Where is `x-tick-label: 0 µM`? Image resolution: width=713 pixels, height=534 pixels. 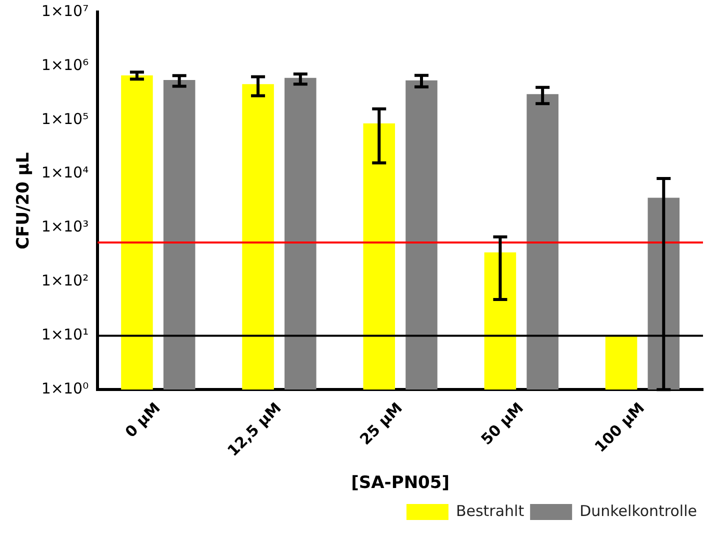 x-tick-label: 0 µM is located at coordinates (143, 420).